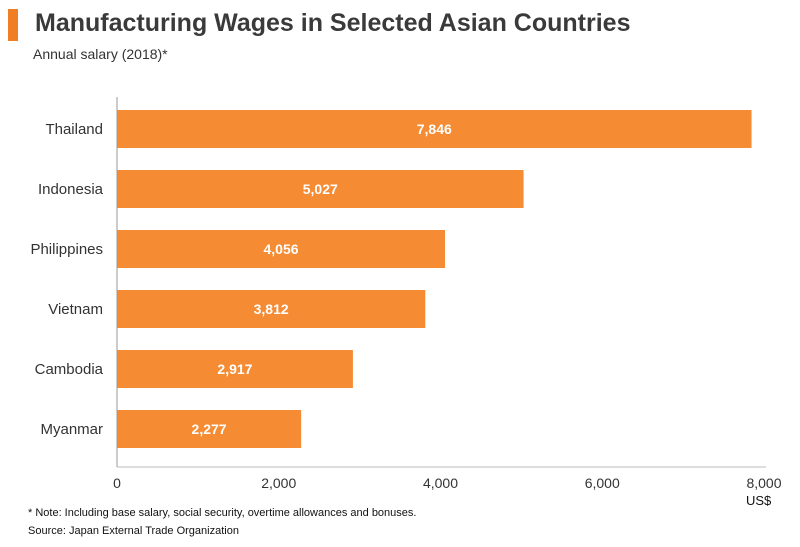 Image resolution: width=800 pixels, height=547 pixels. I want to click on x-tick-label: 6,000, so click(602, 483).